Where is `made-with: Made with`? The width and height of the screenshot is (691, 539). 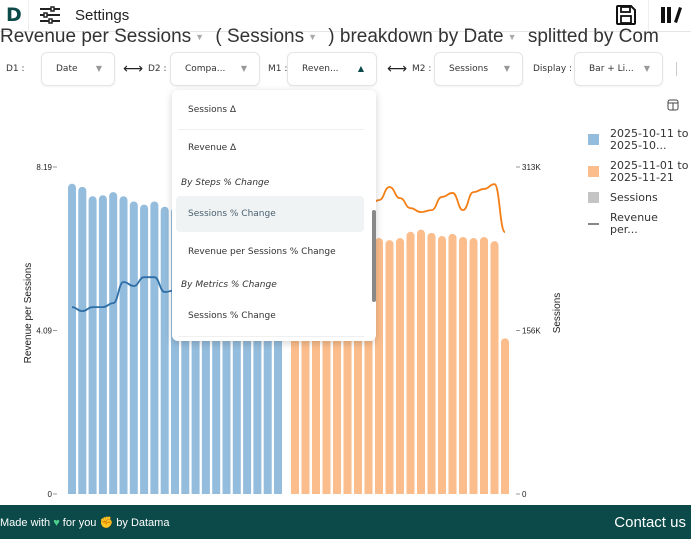 made-with: Made with is located at coordinates (25, 523).